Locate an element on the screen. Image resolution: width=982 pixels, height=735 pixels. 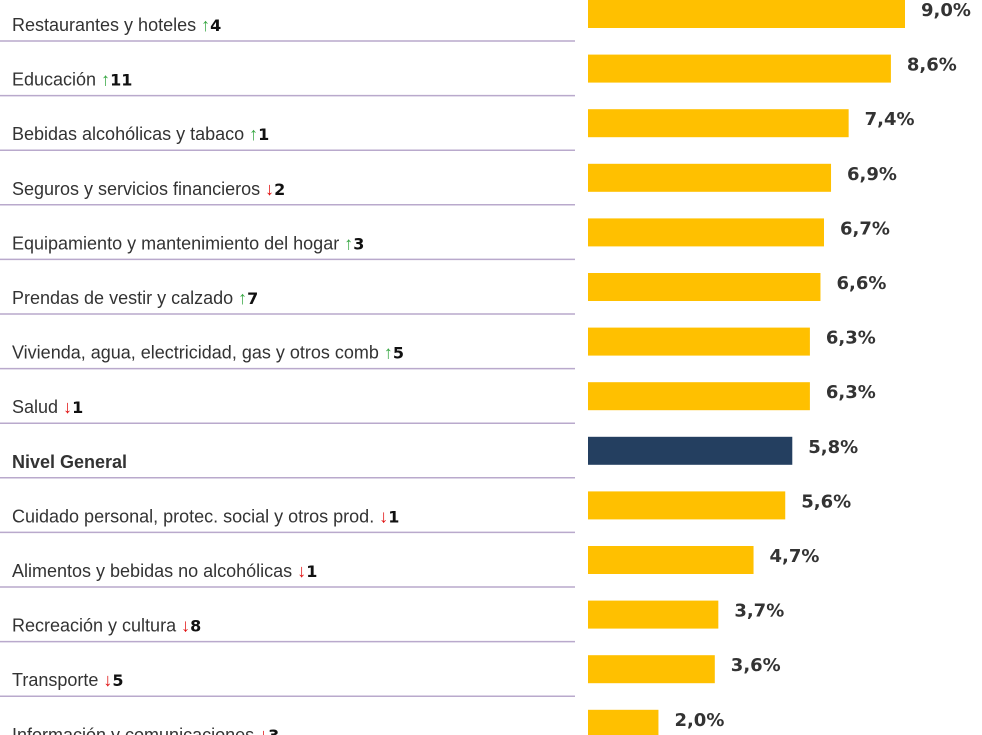
category-label: Prendas de vestir y calzado ↑7 is located at coordinates (135, 298).